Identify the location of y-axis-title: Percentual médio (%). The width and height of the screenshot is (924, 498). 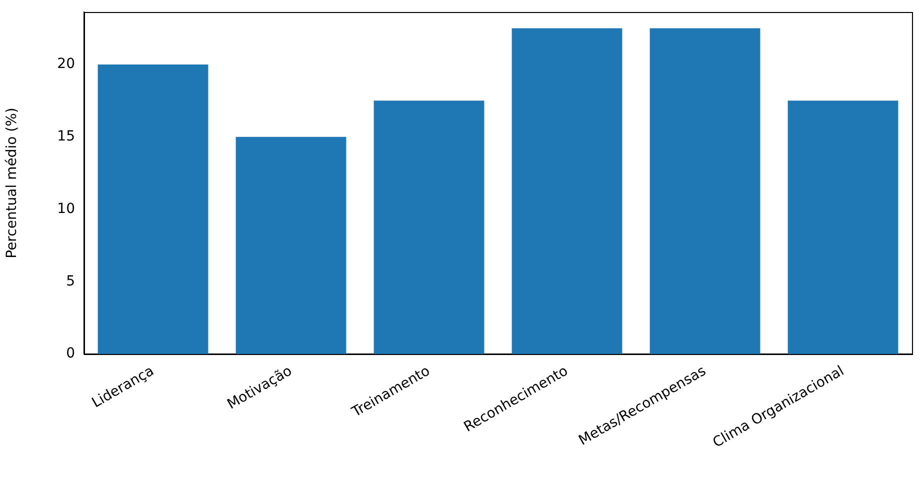
(12, 183).